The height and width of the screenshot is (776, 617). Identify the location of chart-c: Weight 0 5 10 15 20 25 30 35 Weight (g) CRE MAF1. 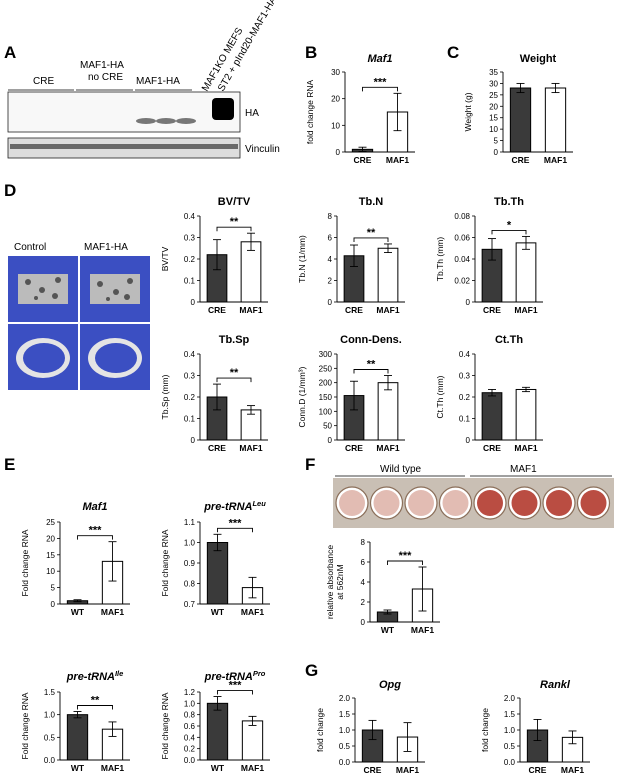
(518, 109).